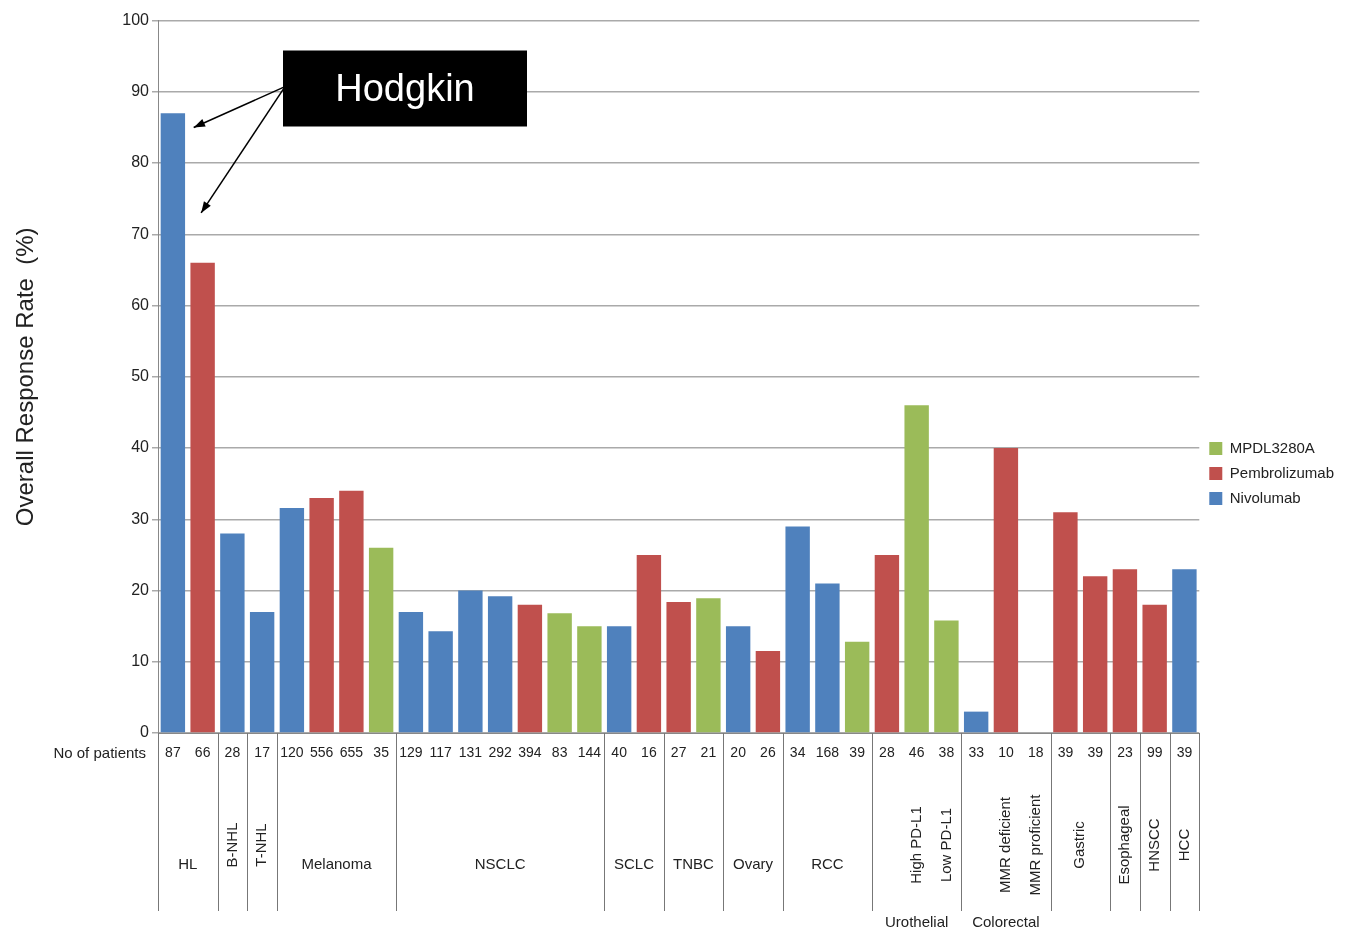 The width and height of the screenshot is (1353, 939). What do you see at coordinates (530, 752) in the screenshot?
I see `x-tick-label: 394` at bounding box center [530, 752].